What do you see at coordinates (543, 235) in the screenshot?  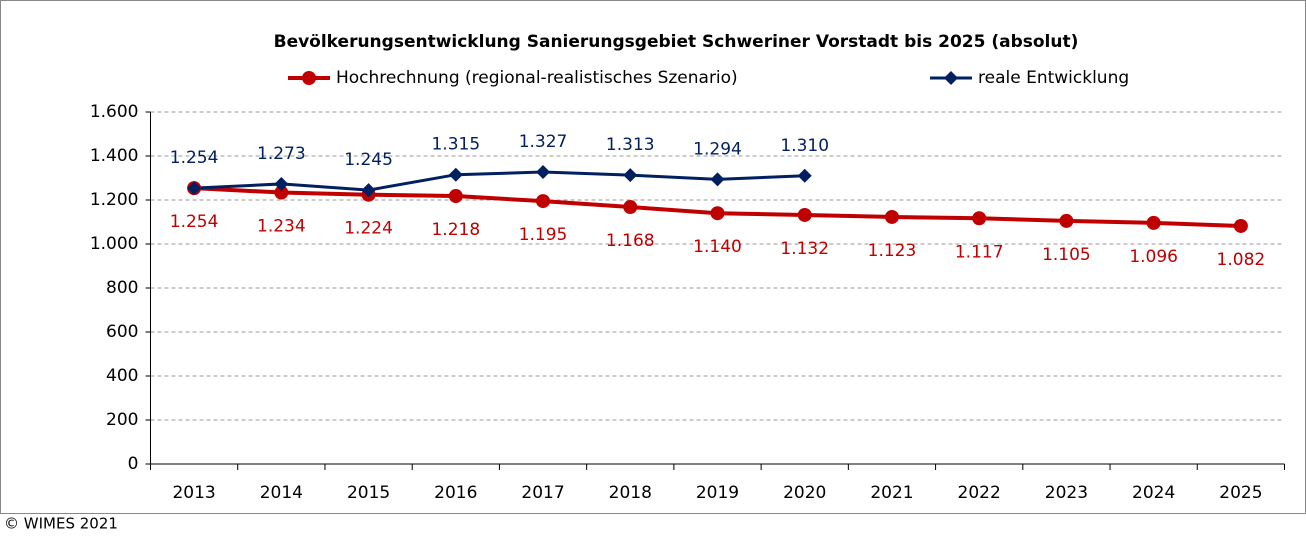 I see `data-label: 1.195` at bounding box center [543, 235].